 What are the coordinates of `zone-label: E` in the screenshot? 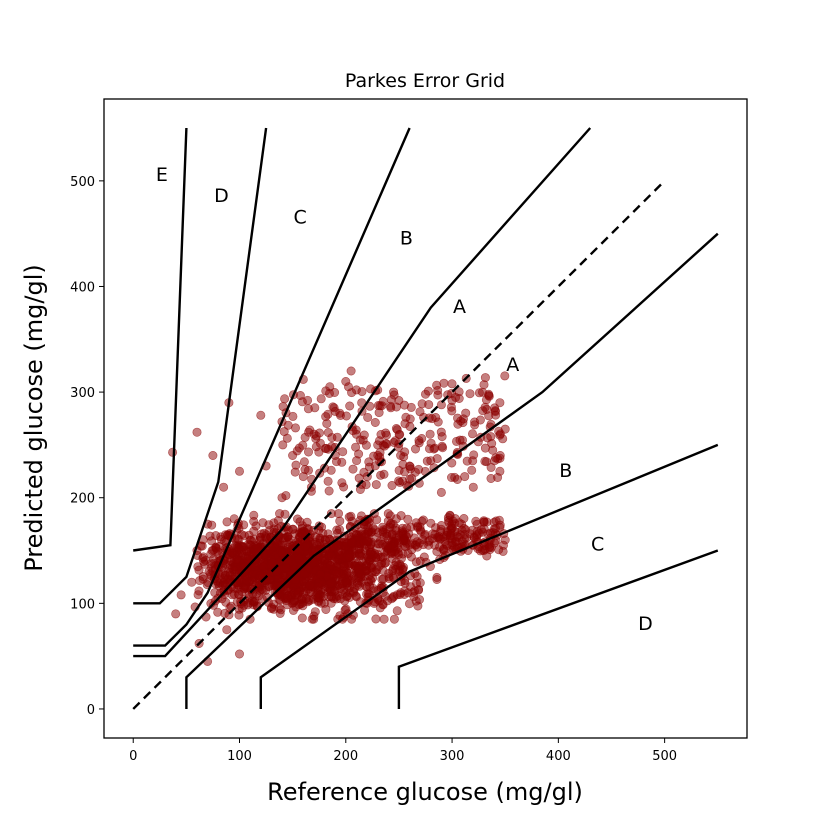 It's located at (162, 175).